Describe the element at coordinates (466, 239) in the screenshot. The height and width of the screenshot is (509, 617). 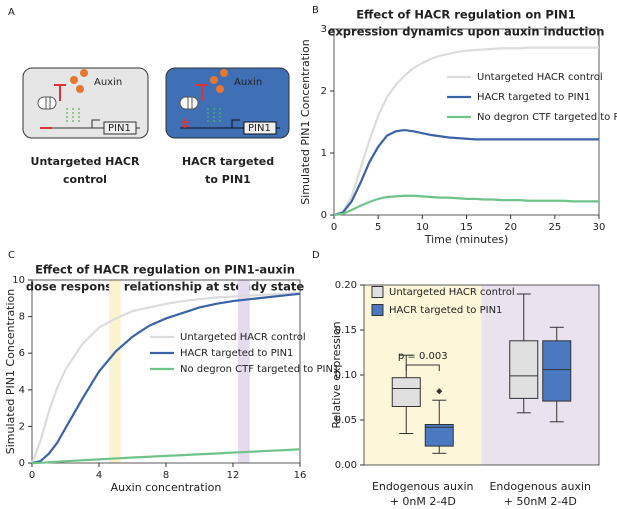
I see `x-axis-label: Time (minutes)` at that location.